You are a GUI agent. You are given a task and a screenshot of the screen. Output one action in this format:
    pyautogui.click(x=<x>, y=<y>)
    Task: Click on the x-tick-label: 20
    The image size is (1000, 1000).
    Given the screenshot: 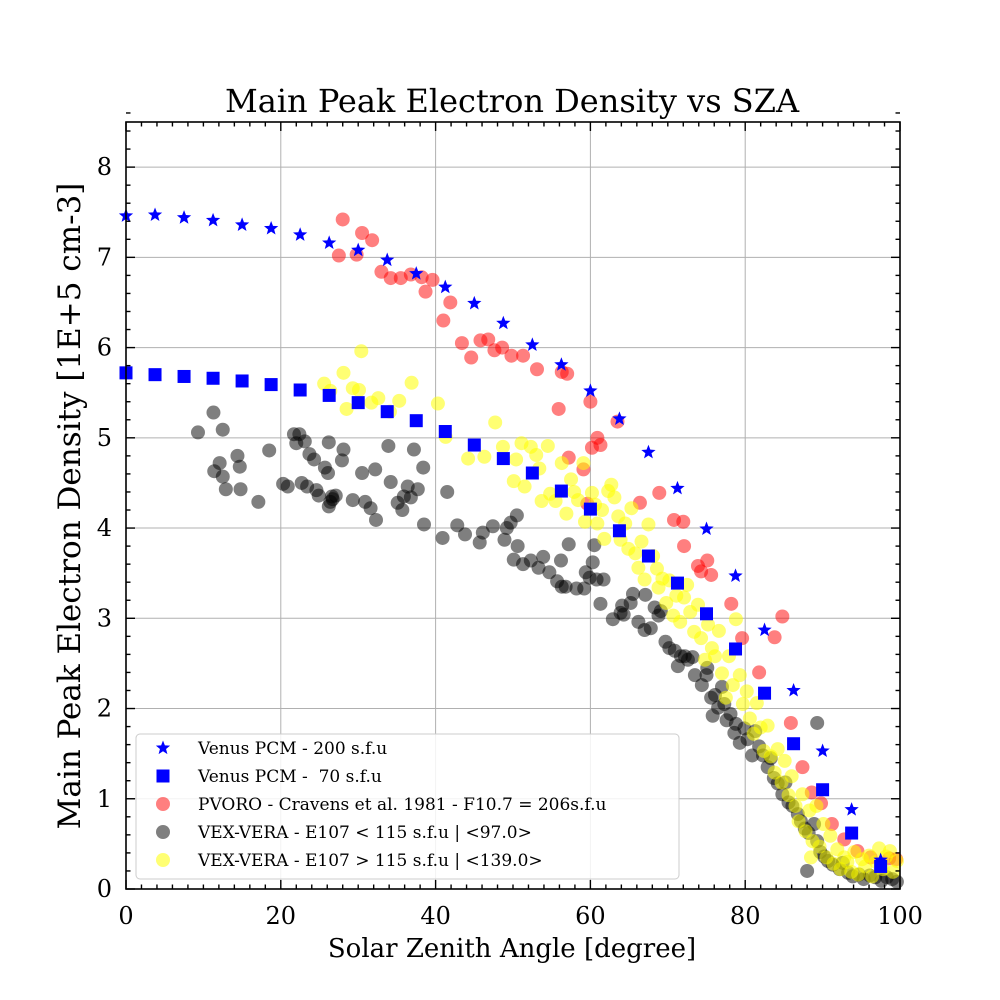 What is the action you would take?
    pyautogui.click(x=281, y=916)
    